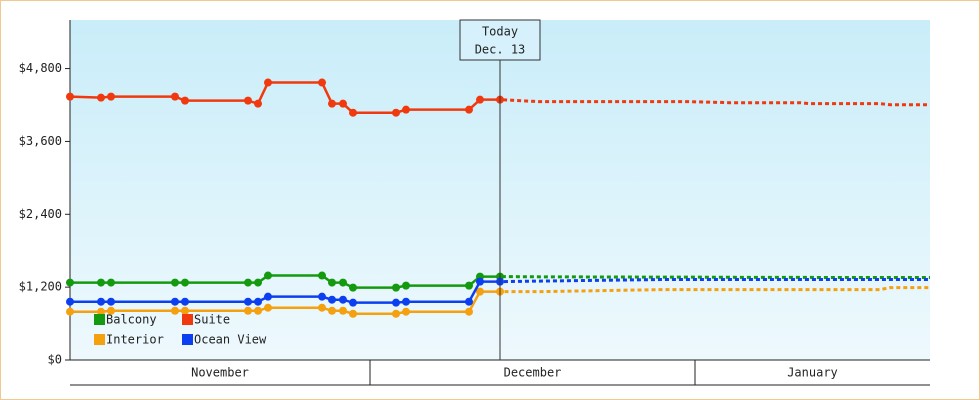 The width and height of the screenshot is (980, 400). Describe the element at coordinates (500, 50) in the screenshot. I see `today-label: Dec. 13` at that location.